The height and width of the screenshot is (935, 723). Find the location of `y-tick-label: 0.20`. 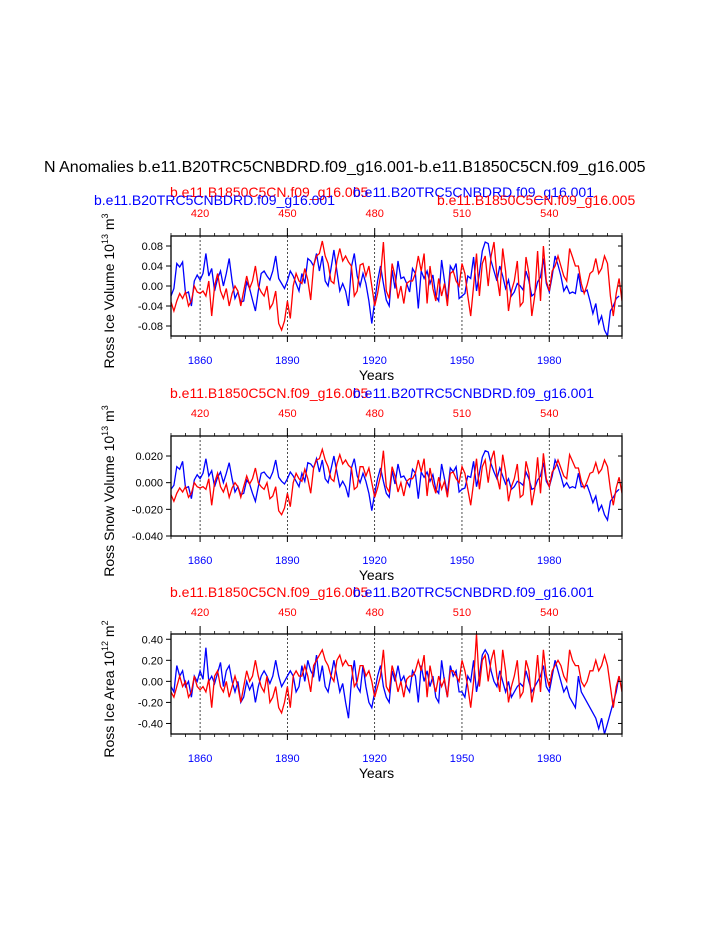

y-tick-label: 0.20 is located at coordinates (152, 661).